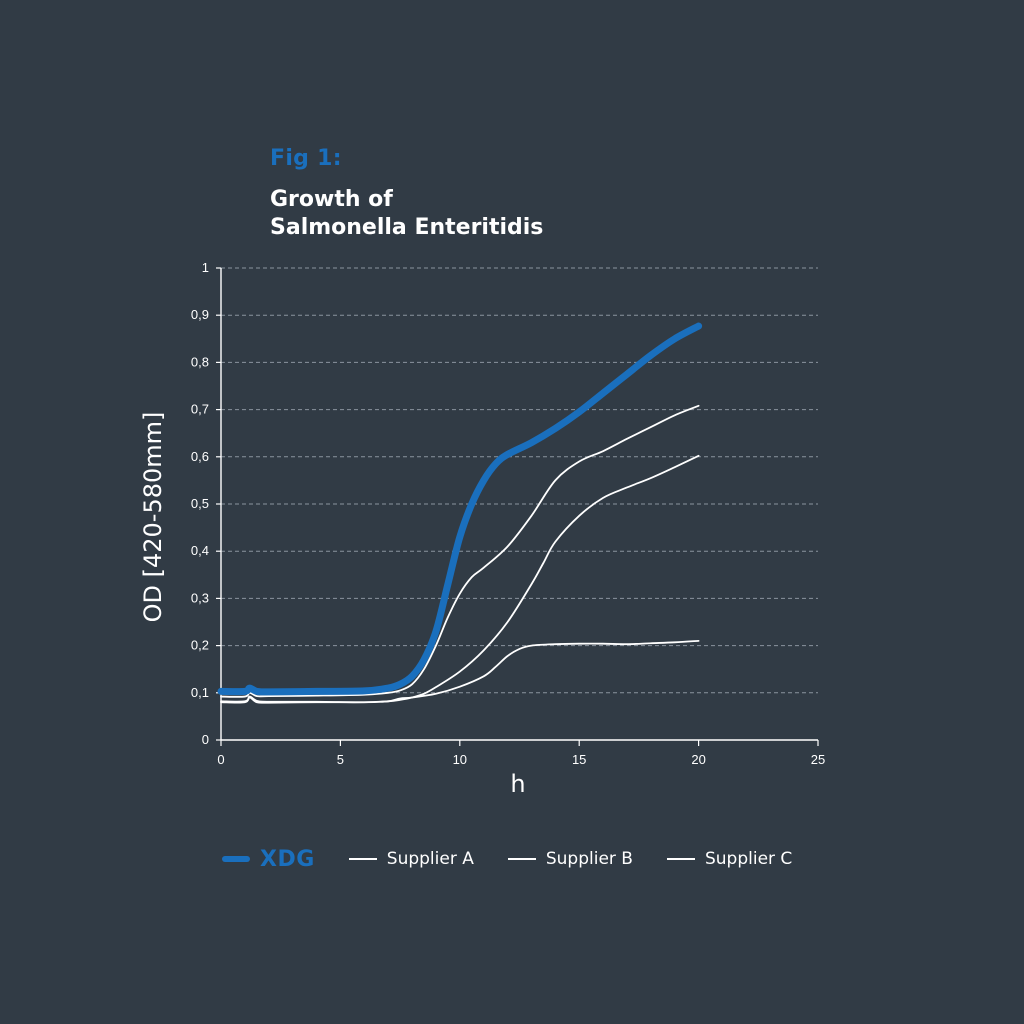  What do you see at coordinates (460, 579) in the screenshot?
I see `series-line-supplier-b` at bounding box center [460, 579].